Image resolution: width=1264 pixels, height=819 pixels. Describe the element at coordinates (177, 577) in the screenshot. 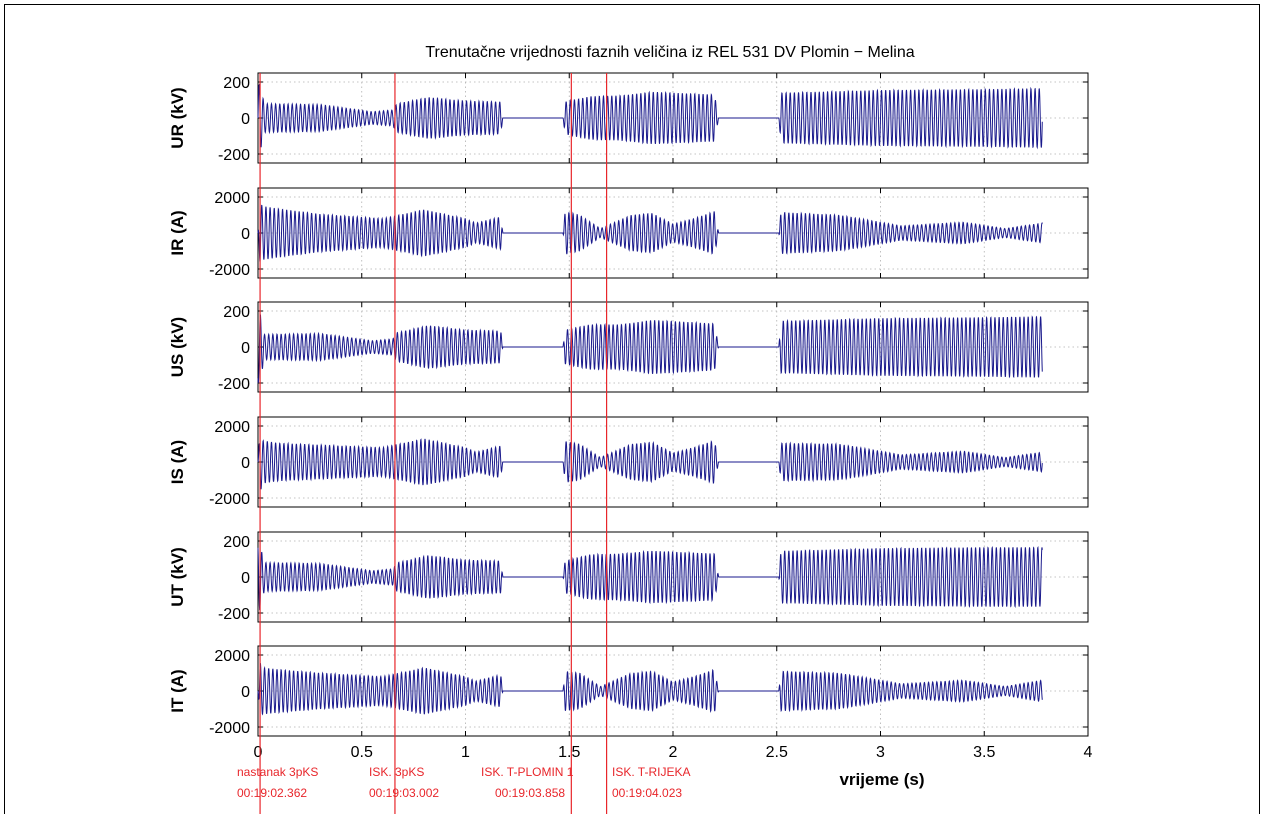

I see `y-axis-label: UT (kV)` at that location.